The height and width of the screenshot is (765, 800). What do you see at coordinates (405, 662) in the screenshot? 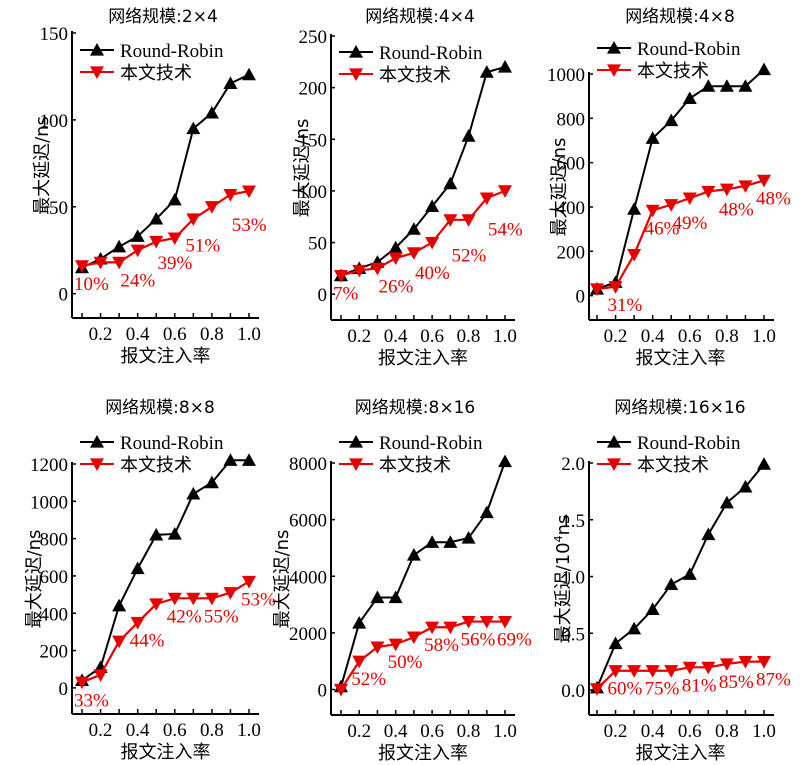
I see `percent-annotation: 50%` at bounding box center [405, 662].